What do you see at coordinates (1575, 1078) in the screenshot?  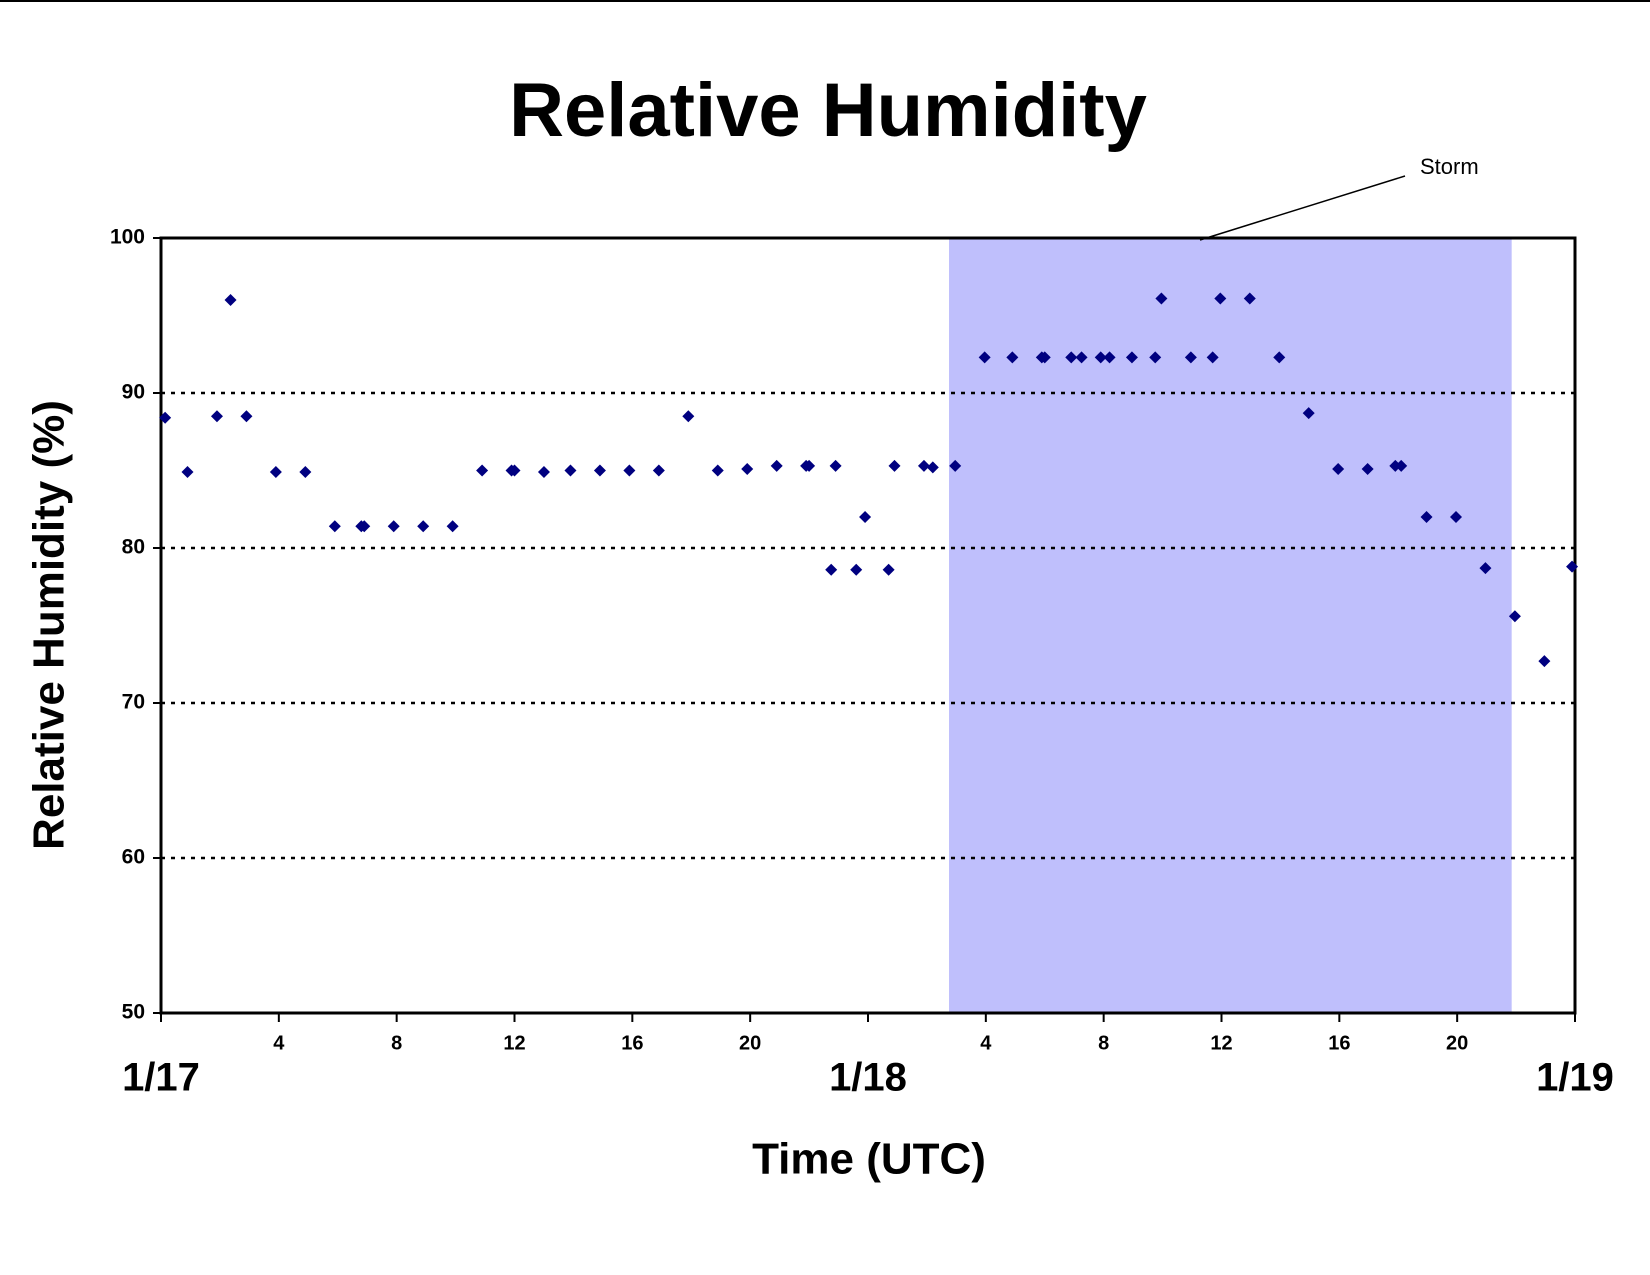 I see `date-label: 1/19` at bounding box center [1575, 1078].